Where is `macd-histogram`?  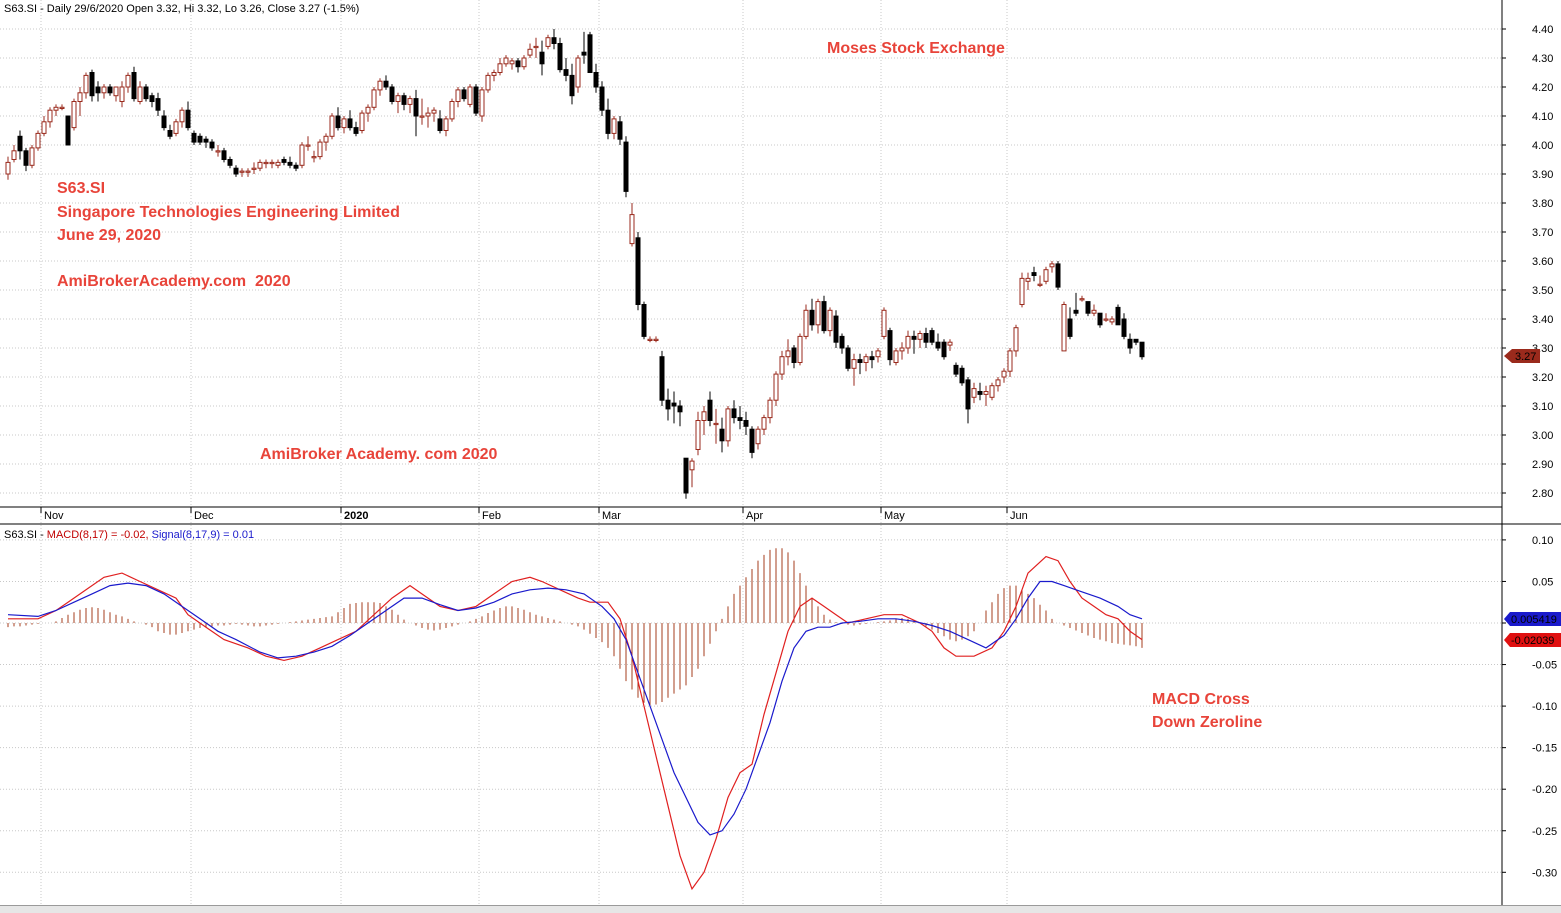 macd-histogram is located at coordinates (575, 627).